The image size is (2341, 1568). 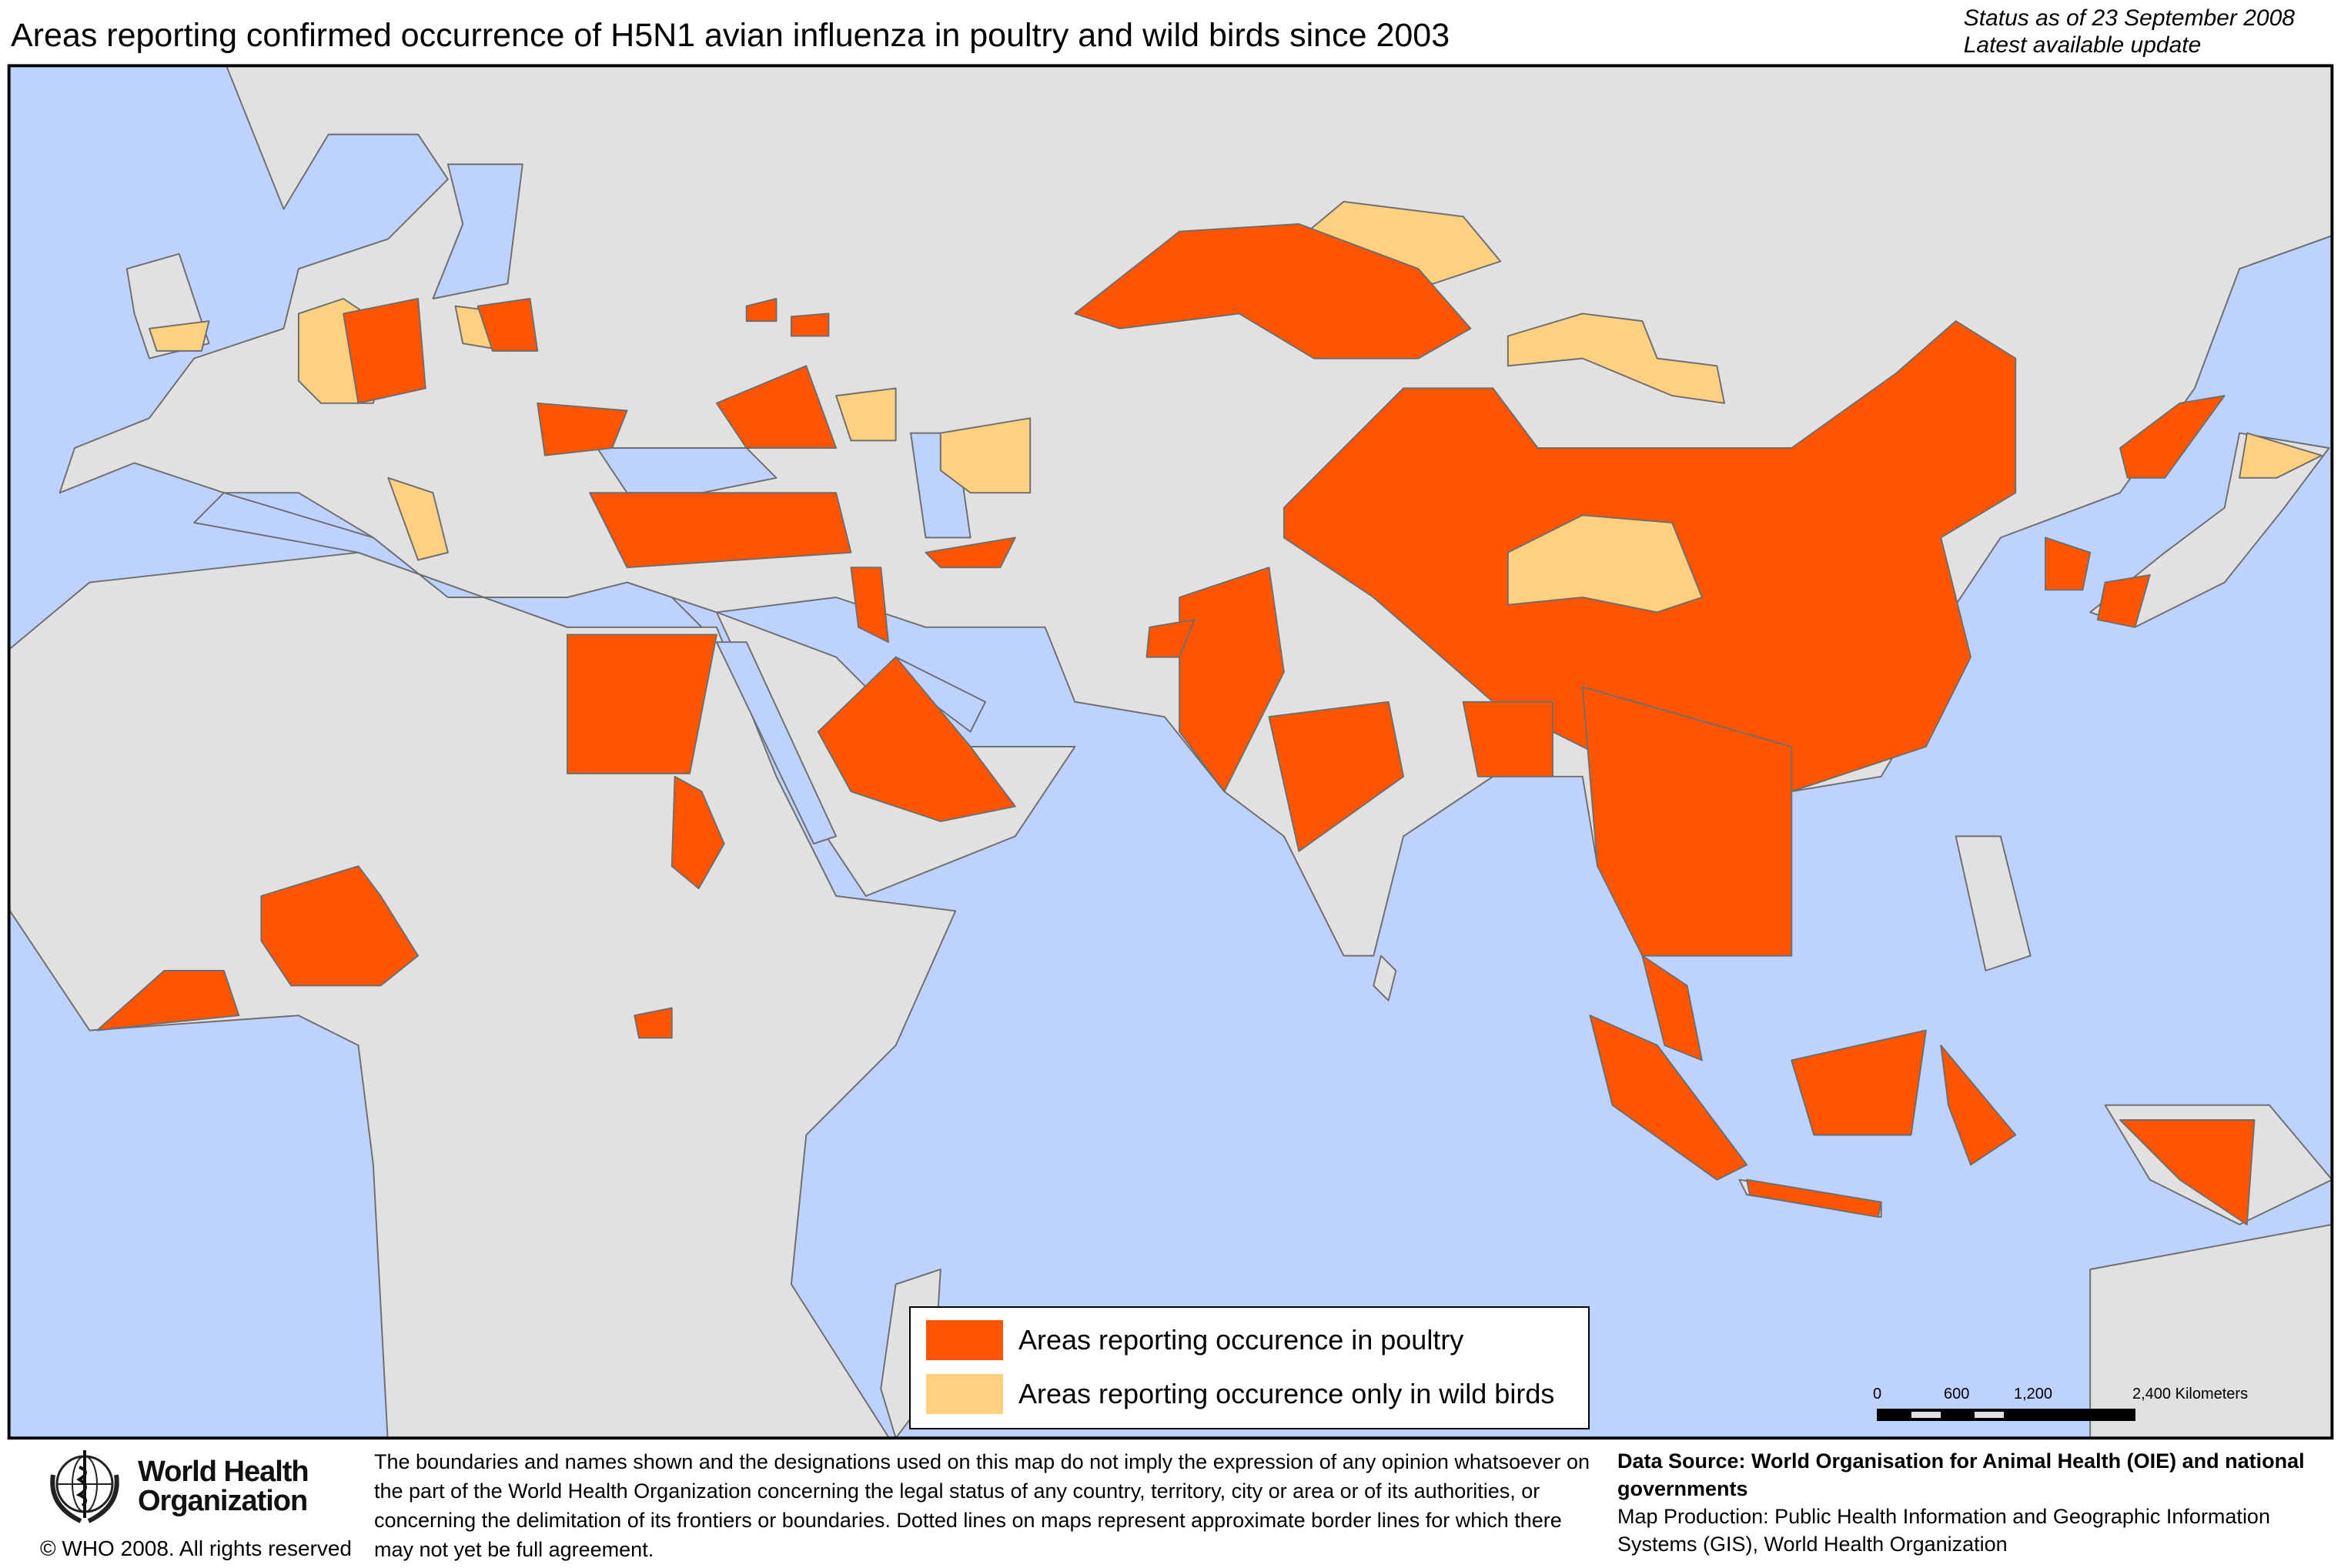 What do you see at coordinates (2129, 18) in the screenshot?
I see `status-date: Status as of 23 September 2008` at bounding box center [2129, 18].